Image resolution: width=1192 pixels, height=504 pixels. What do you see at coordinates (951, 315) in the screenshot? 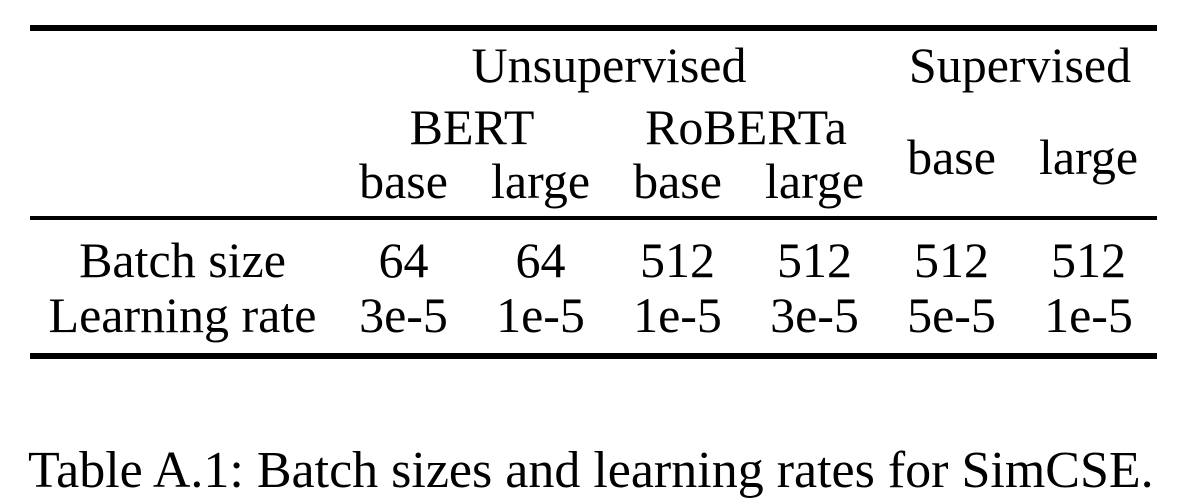
I see `learning-rate-supervised-base: 5e-5` at bounding box center [951, 315].